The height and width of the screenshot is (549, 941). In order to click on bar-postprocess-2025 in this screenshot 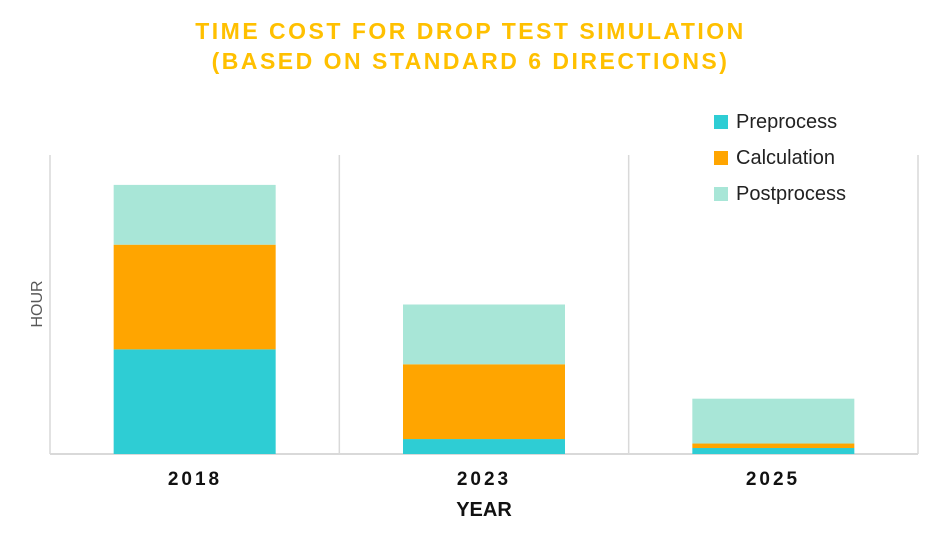, I will do `click(773, 421)`.